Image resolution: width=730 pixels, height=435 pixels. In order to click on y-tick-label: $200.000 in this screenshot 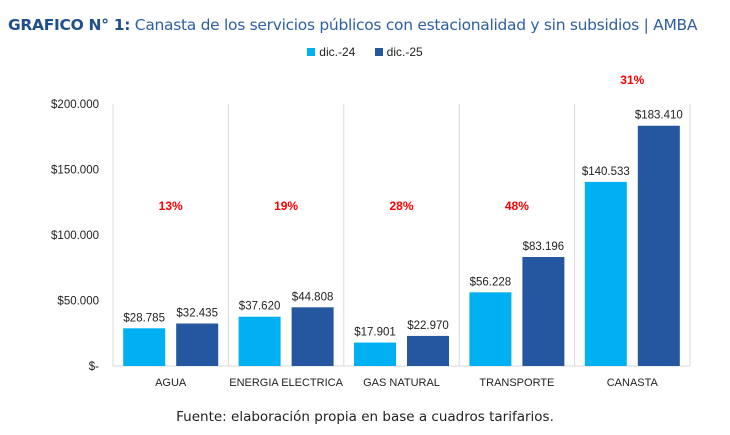, I will do `click(75, 105)`.